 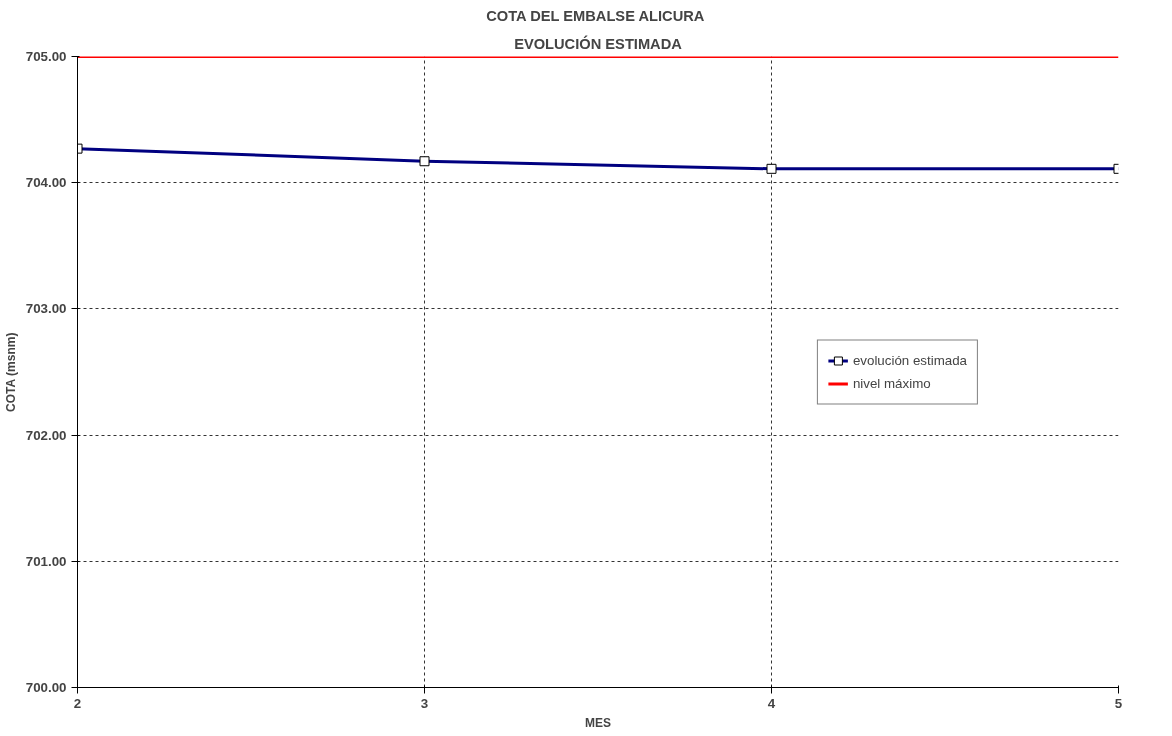 I want to click on y-tick-label: 701.00, so click(x=46, y=561).